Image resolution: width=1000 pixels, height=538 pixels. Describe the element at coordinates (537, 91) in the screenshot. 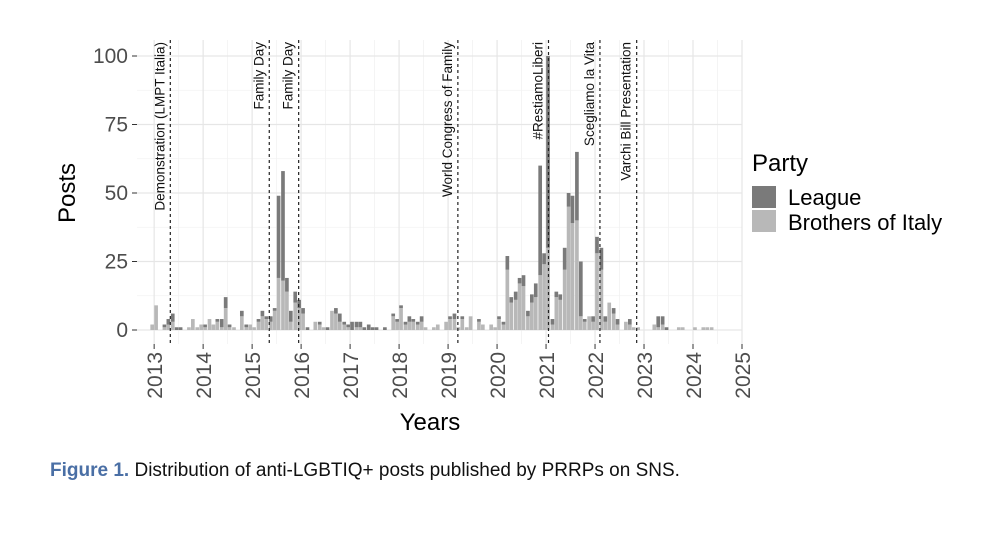

I see `event-label: #RestiamoLiberi` at that location.